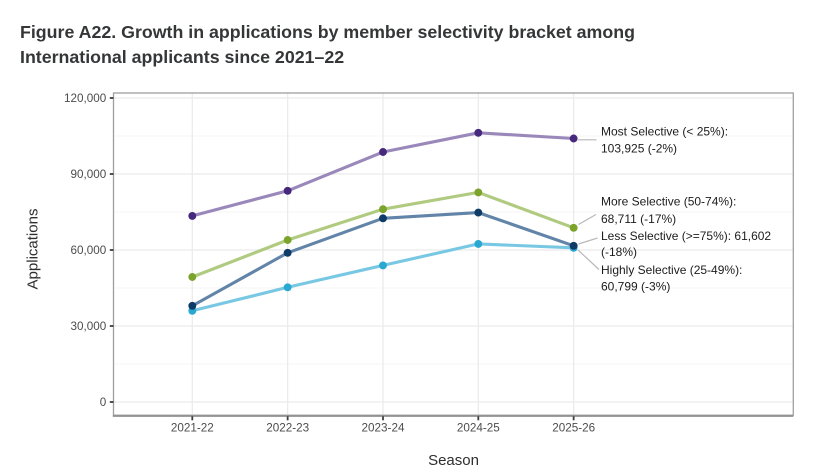 The height and width of the screenshot is (475, 828). Describe the element at coordinates (85, 98) in the screenshot. I see `svg-text: 120,000` at that location.